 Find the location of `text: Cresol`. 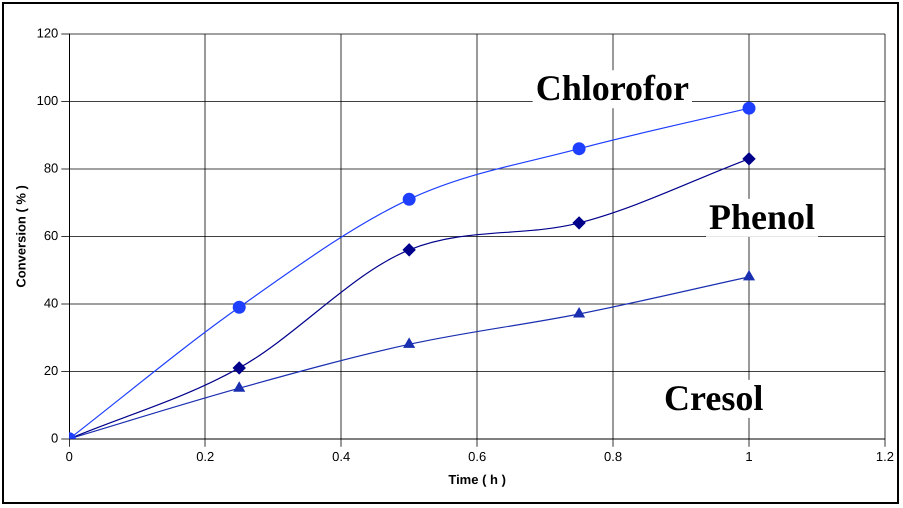

text: Cresol is located at coordinates (714, 398).